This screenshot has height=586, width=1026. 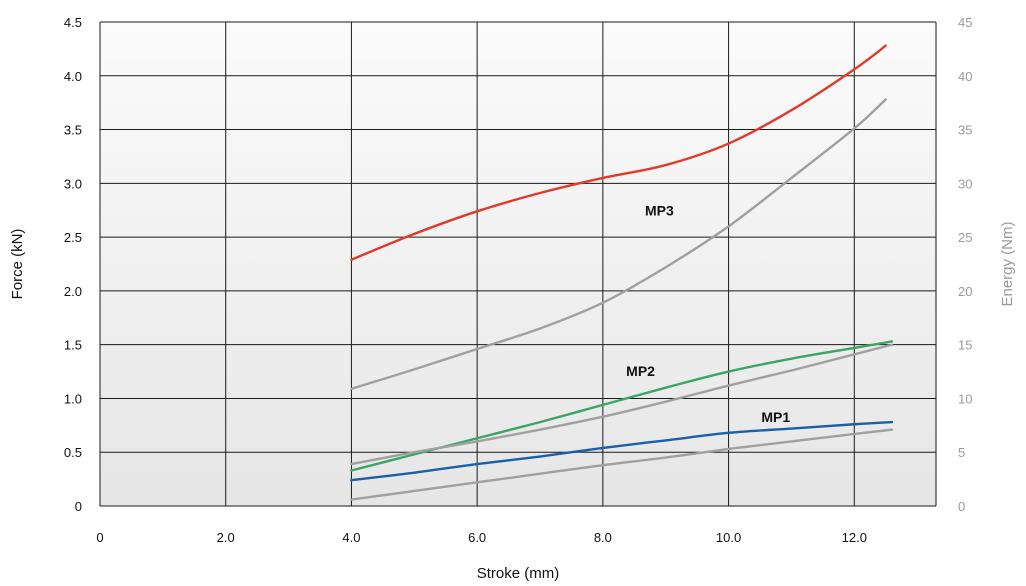 I want to click on y2-tick-label: 30, so click(x=965, y=183).